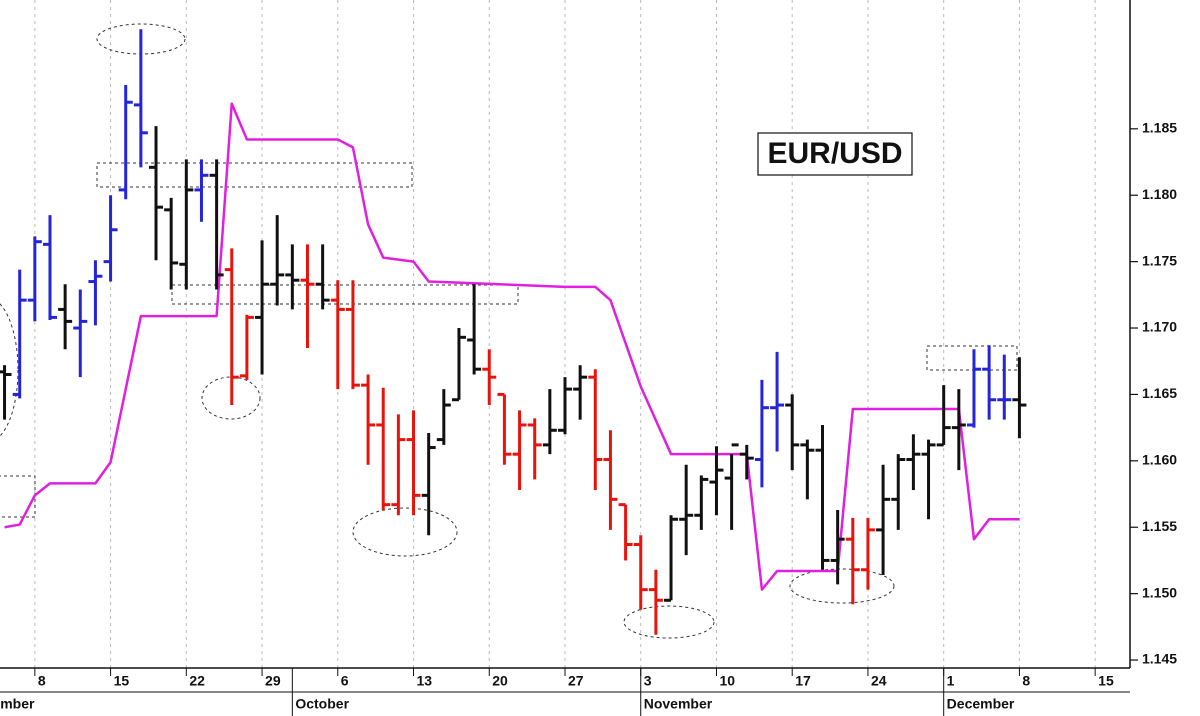 This screenshot has width=1200, height=716. I want to click on y-tick-label: 1.165, so click(1159, 393).